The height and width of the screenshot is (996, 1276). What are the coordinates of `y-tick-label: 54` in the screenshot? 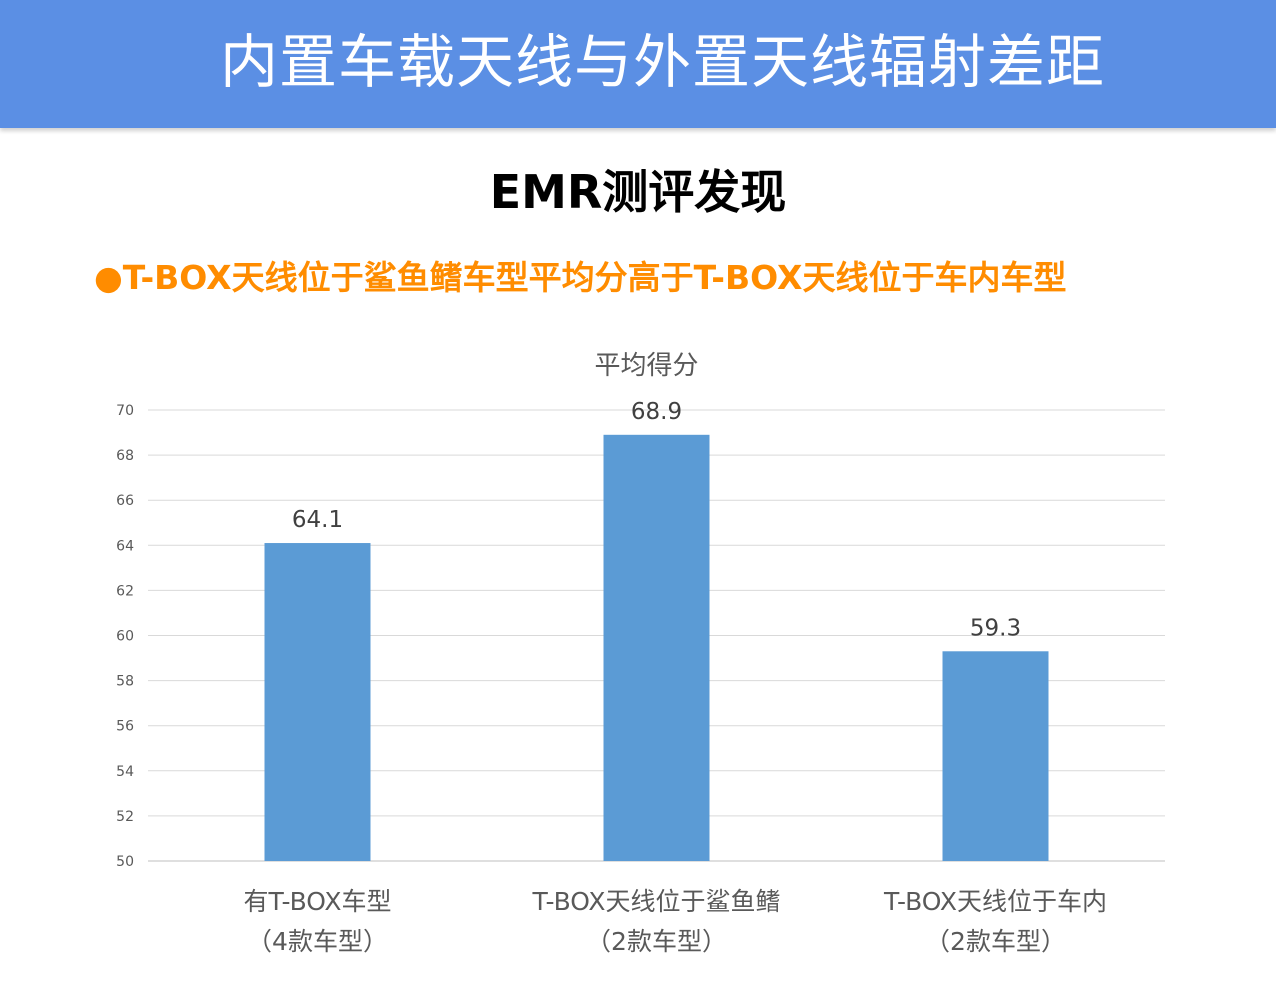 It's located at (125, 772).